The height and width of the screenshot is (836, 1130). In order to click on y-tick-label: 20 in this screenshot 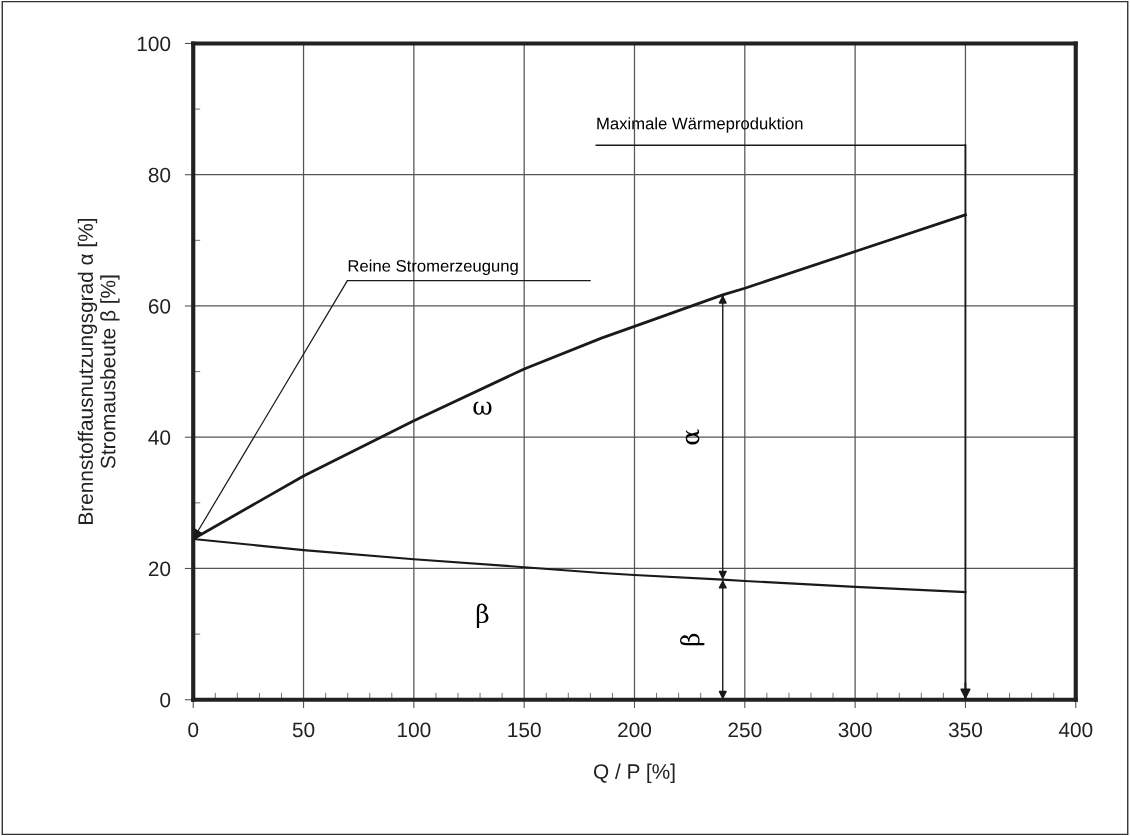, I will do `click(159, 569)`.